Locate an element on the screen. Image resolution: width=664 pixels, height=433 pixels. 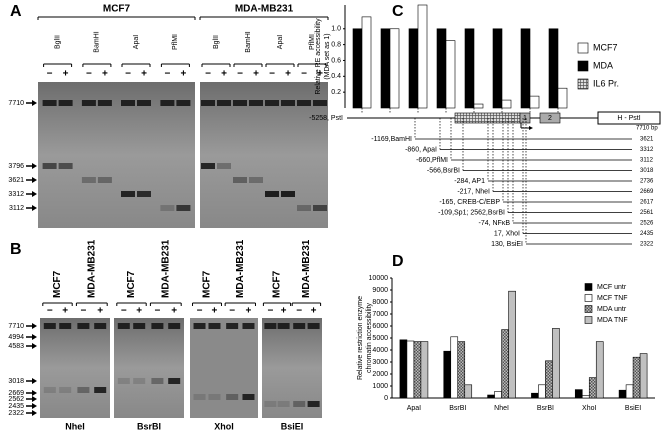
group-header: MDA-MB231 is located at coordinates (306, 268).